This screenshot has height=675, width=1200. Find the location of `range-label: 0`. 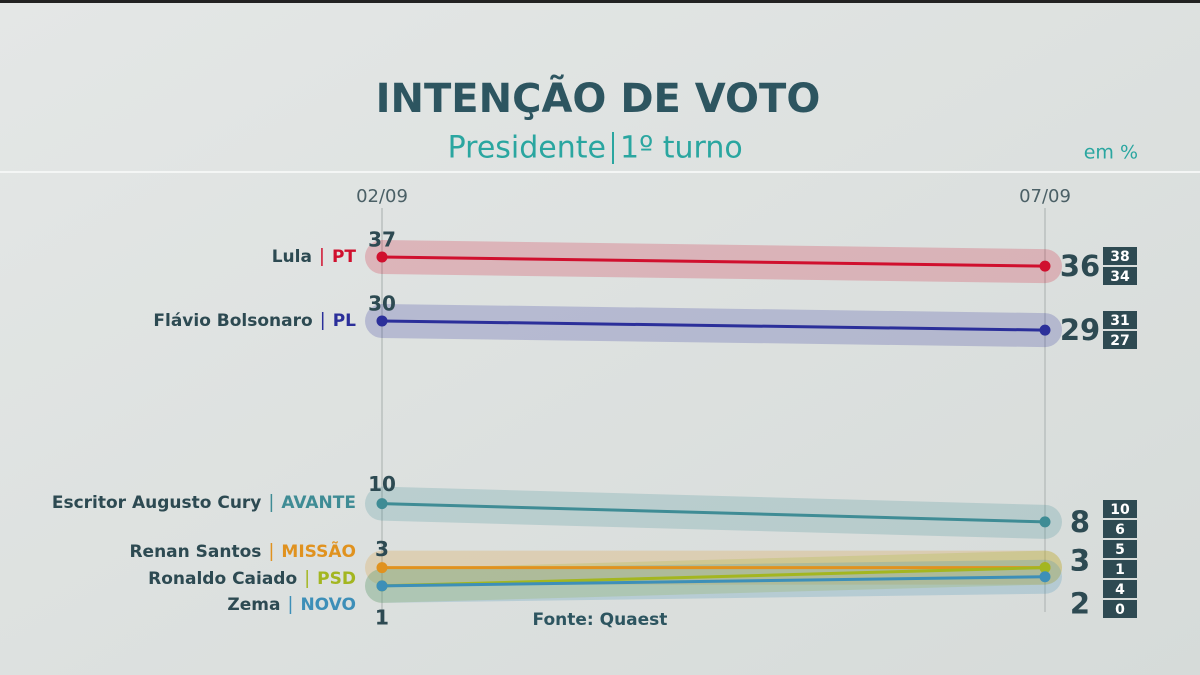

range-label: 0 is located at coordinates (1120, 610).